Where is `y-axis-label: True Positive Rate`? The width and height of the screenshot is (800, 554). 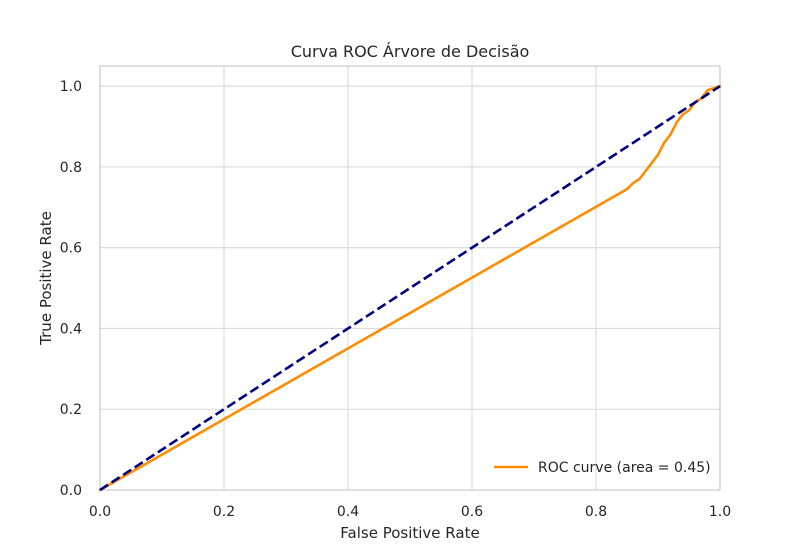 y-axis-label: True Positive Rate is located at coordinates (46, 278).